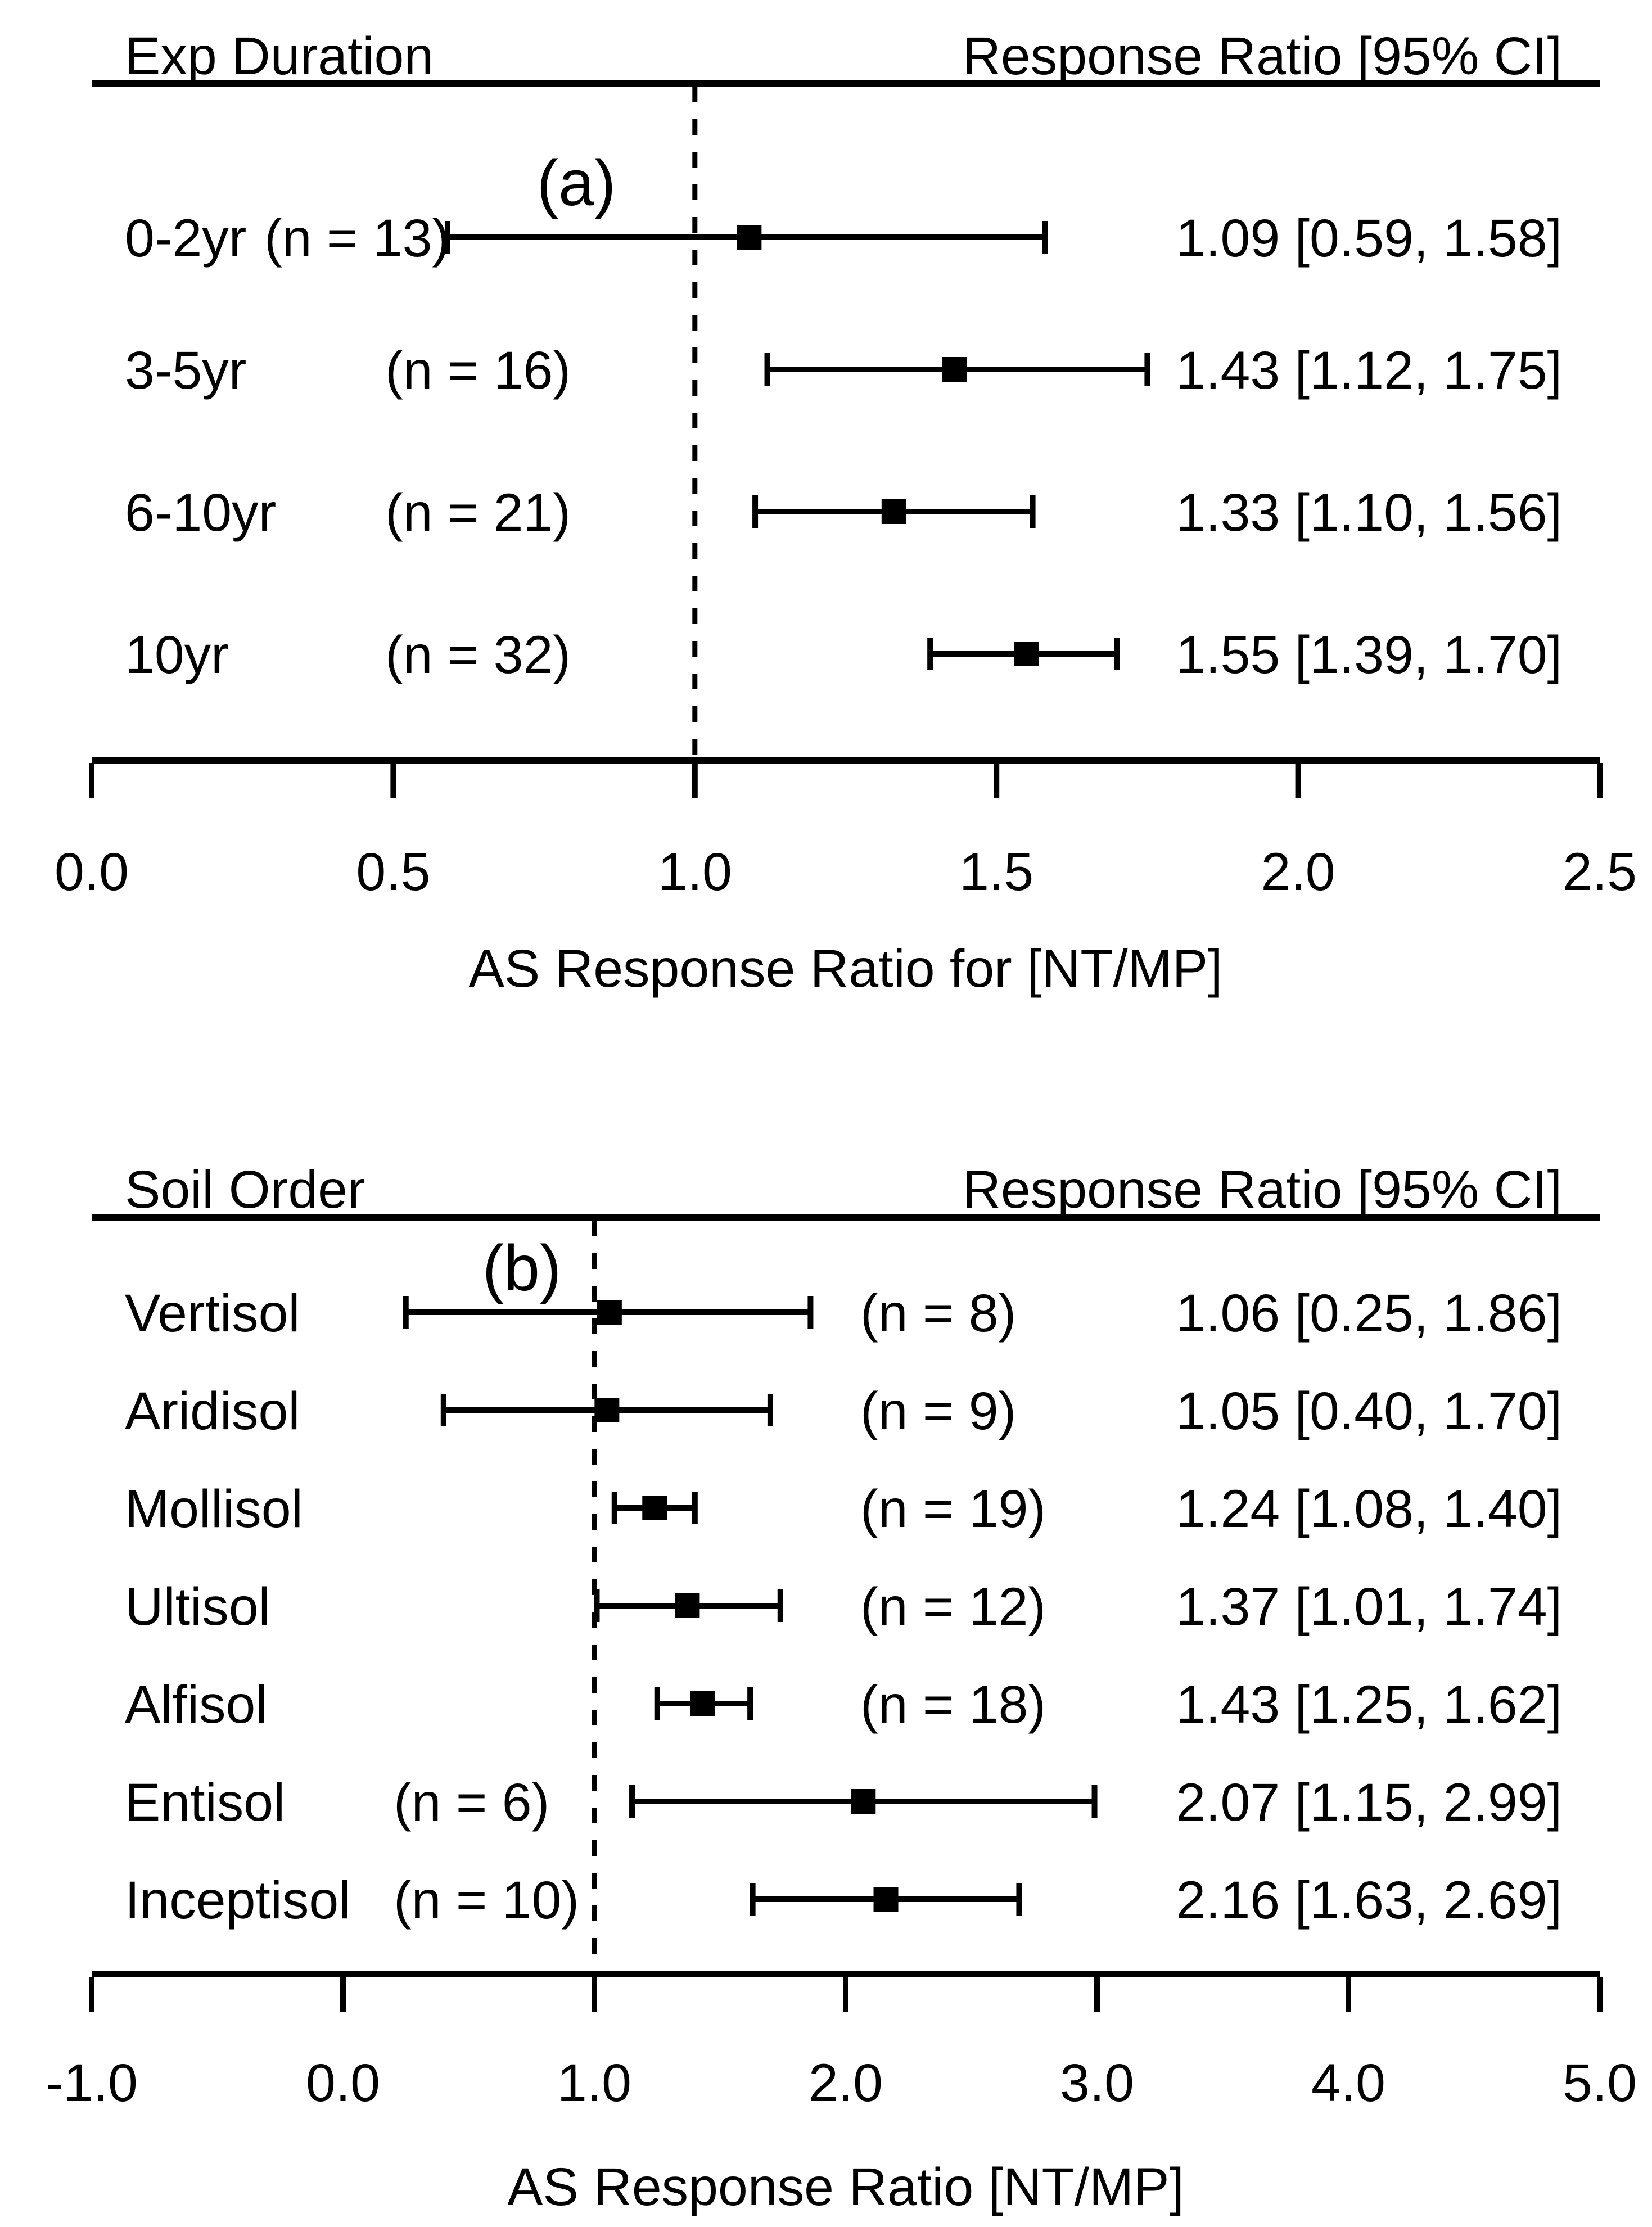 The image size is (1652, 2227). Describe the element at coordinates (996, 872) in the screenshot. I see `axis-tick-label: 1.5` at that location.